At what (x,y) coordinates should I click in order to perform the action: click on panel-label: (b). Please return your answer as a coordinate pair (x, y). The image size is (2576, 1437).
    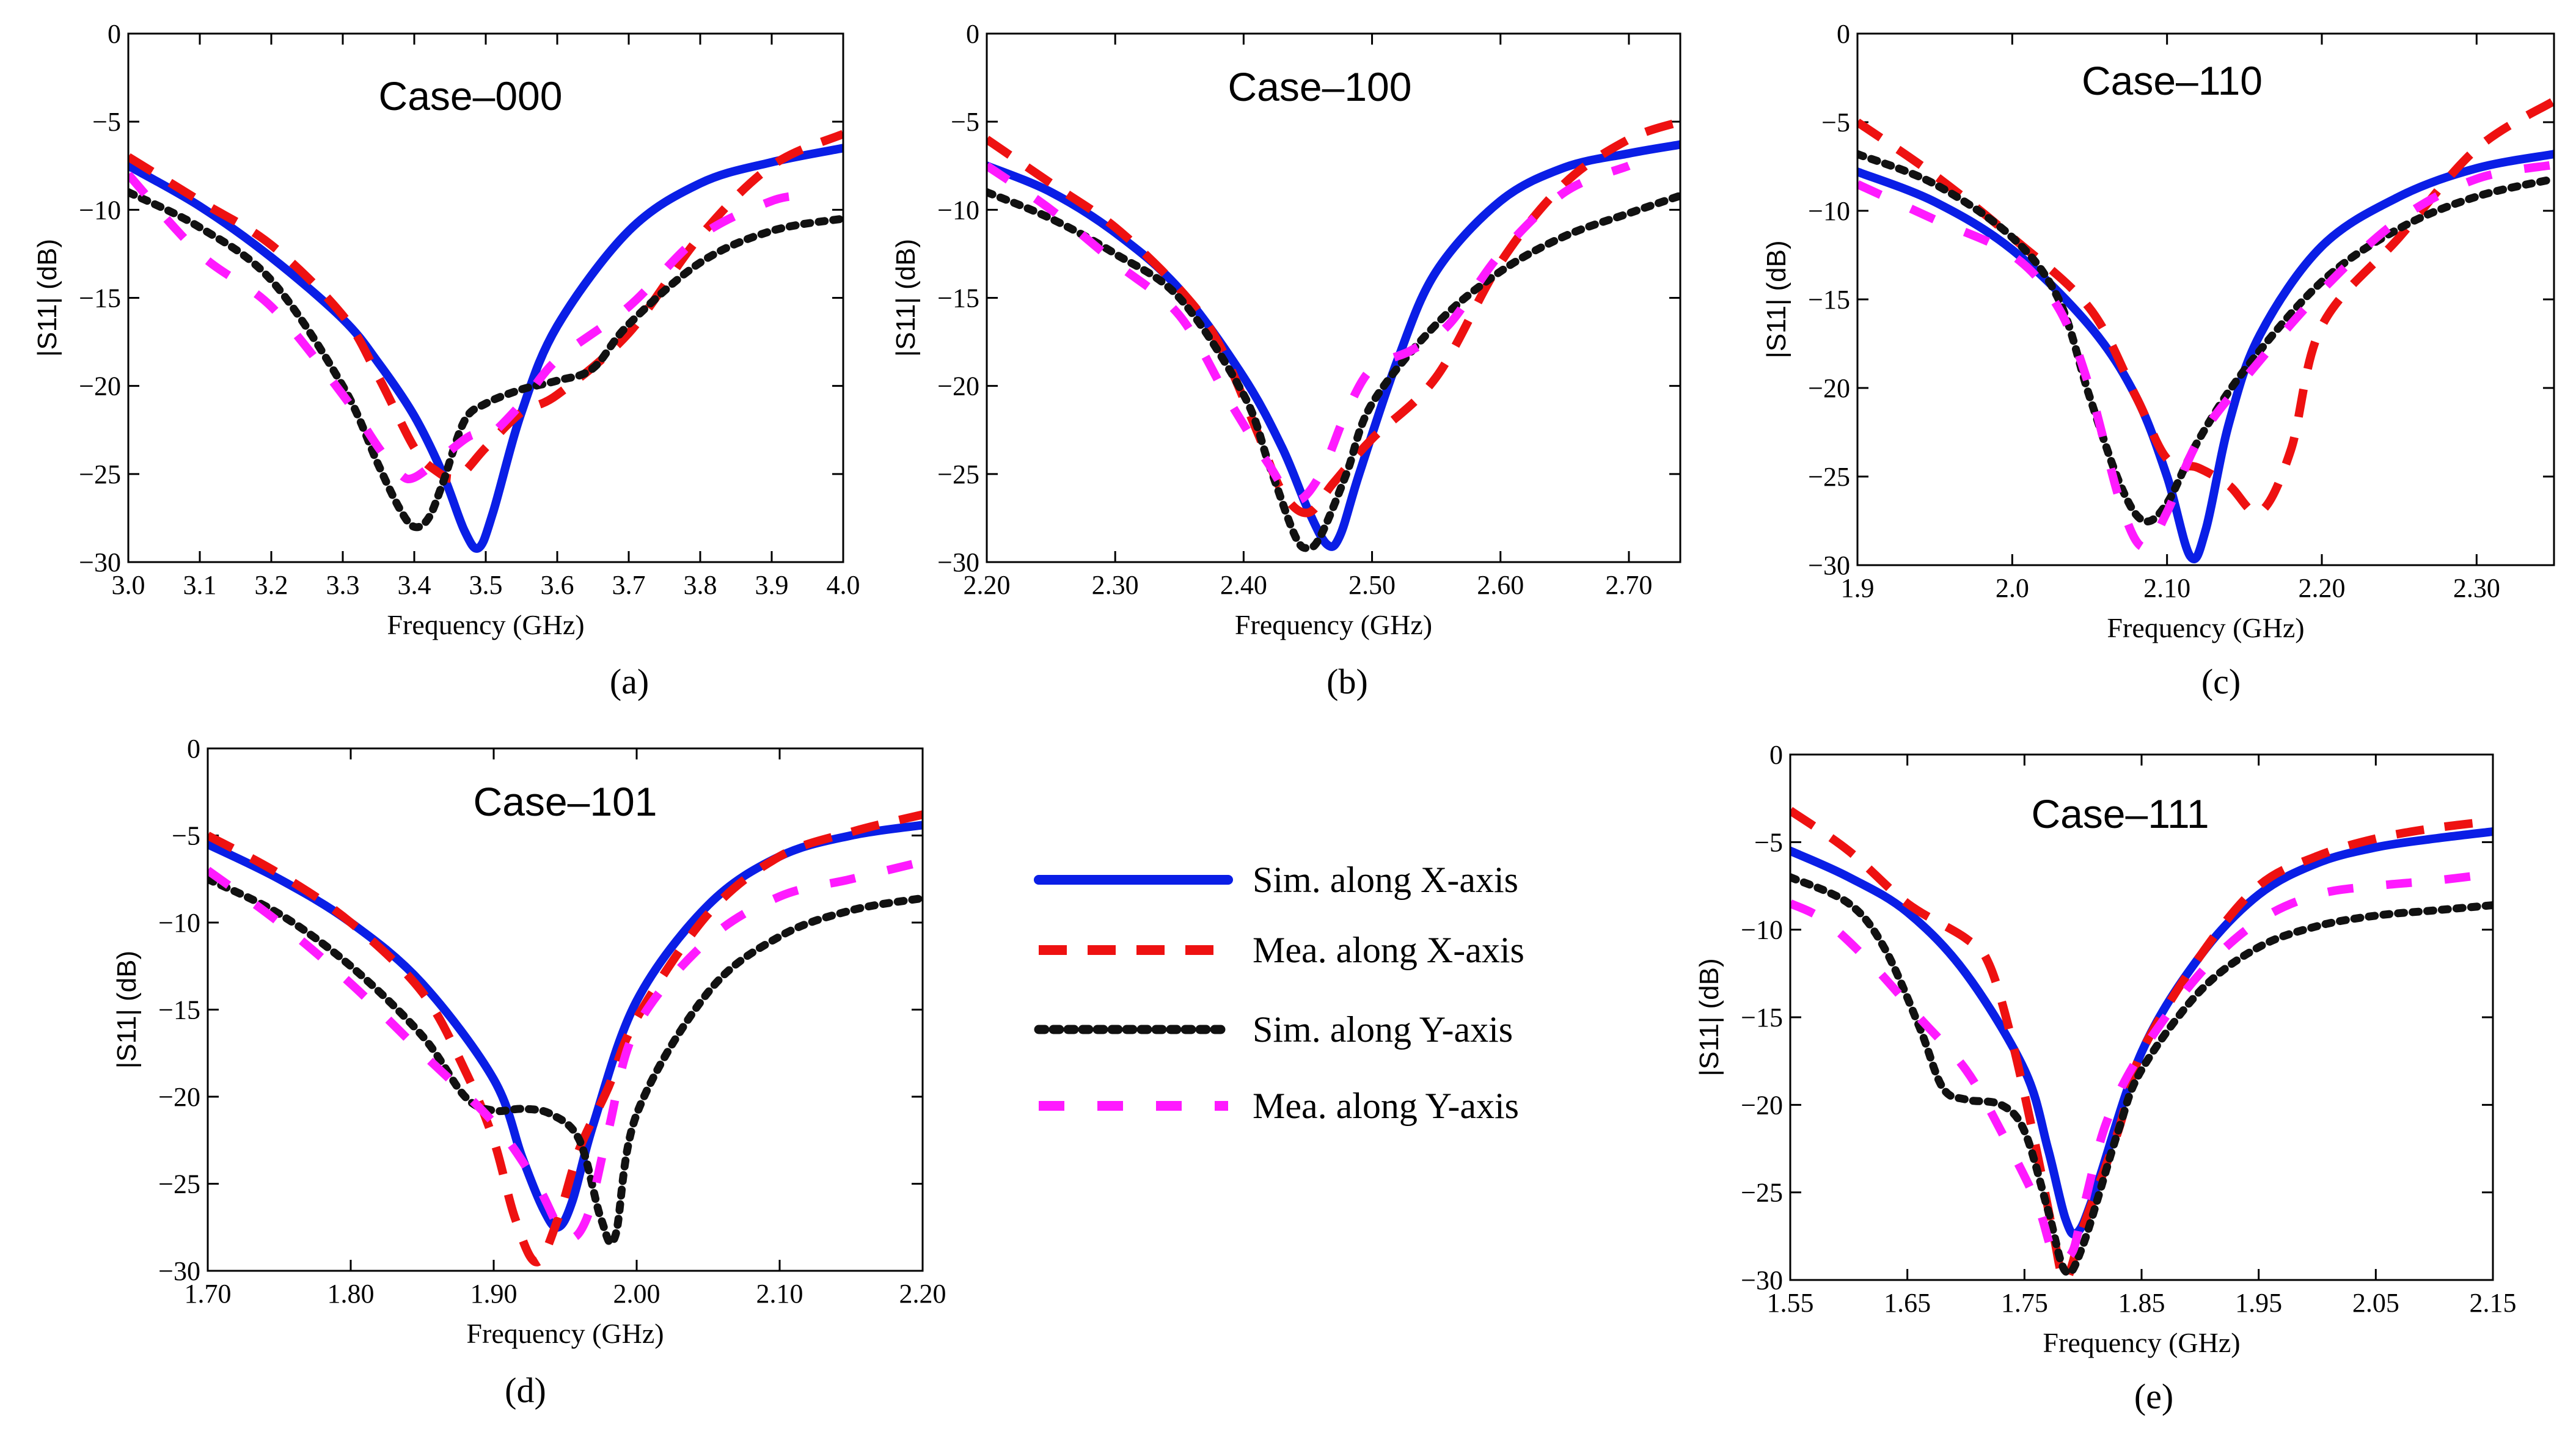
    Looking at the image, I should click on (1347, 681).